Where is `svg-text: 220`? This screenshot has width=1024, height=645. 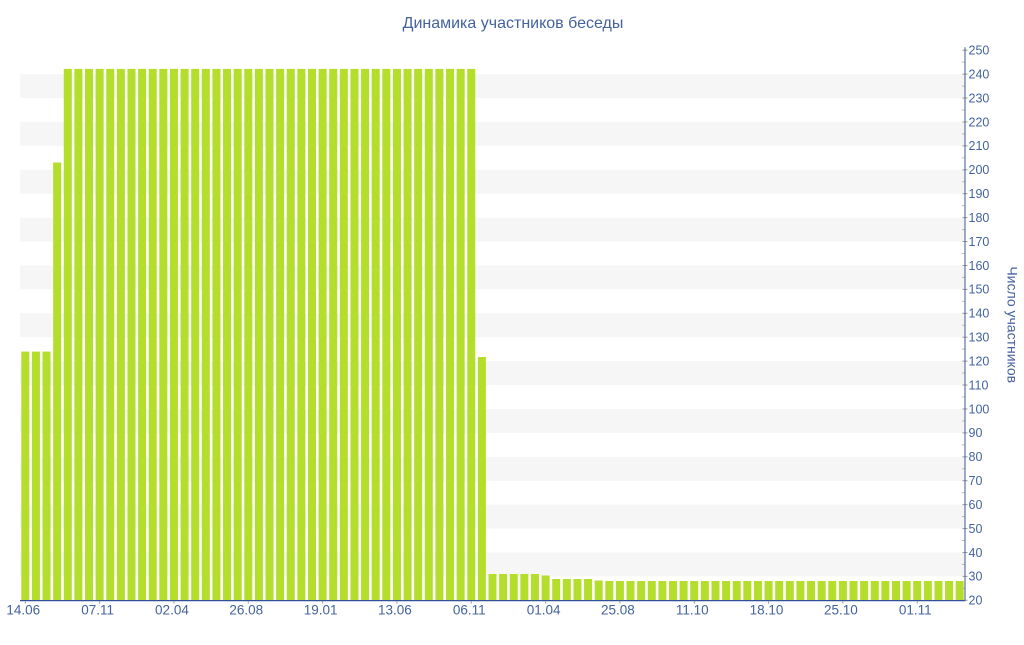 svg-text: 220 is located at coordinates (979, 122).